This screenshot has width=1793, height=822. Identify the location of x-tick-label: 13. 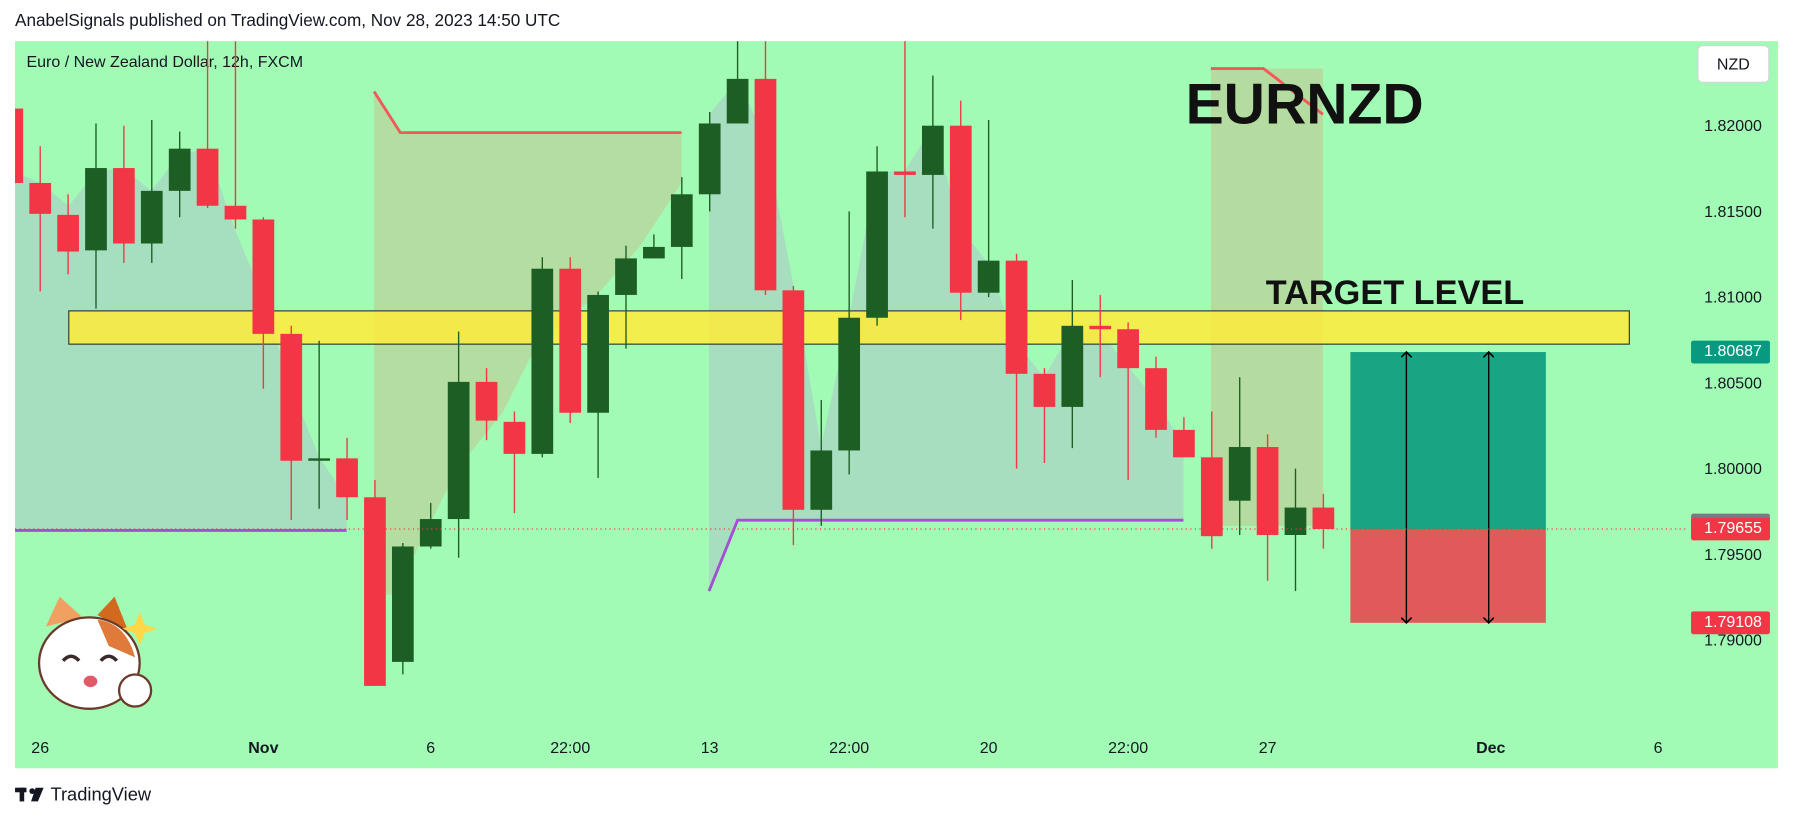
(710, 748).